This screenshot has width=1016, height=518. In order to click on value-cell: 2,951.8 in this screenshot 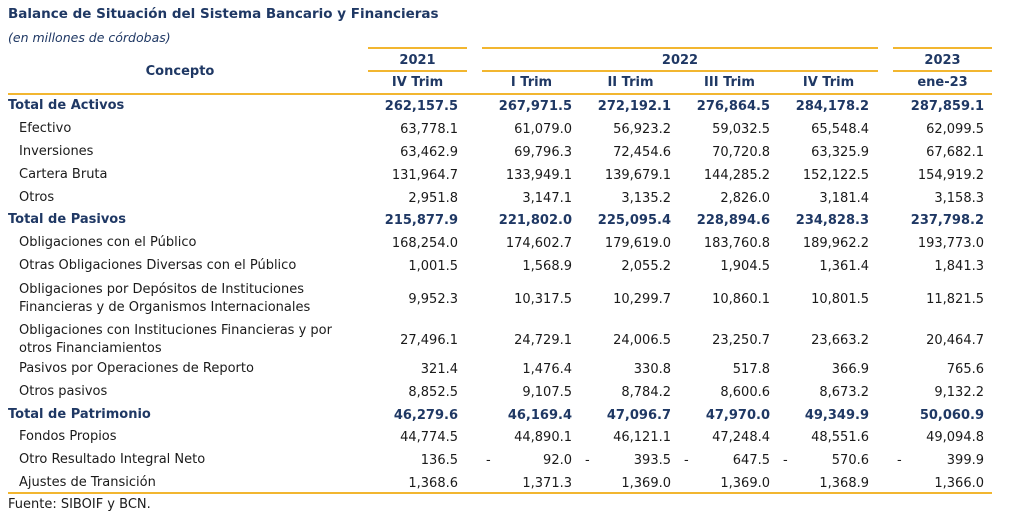, I will do `click(433, 198)`.